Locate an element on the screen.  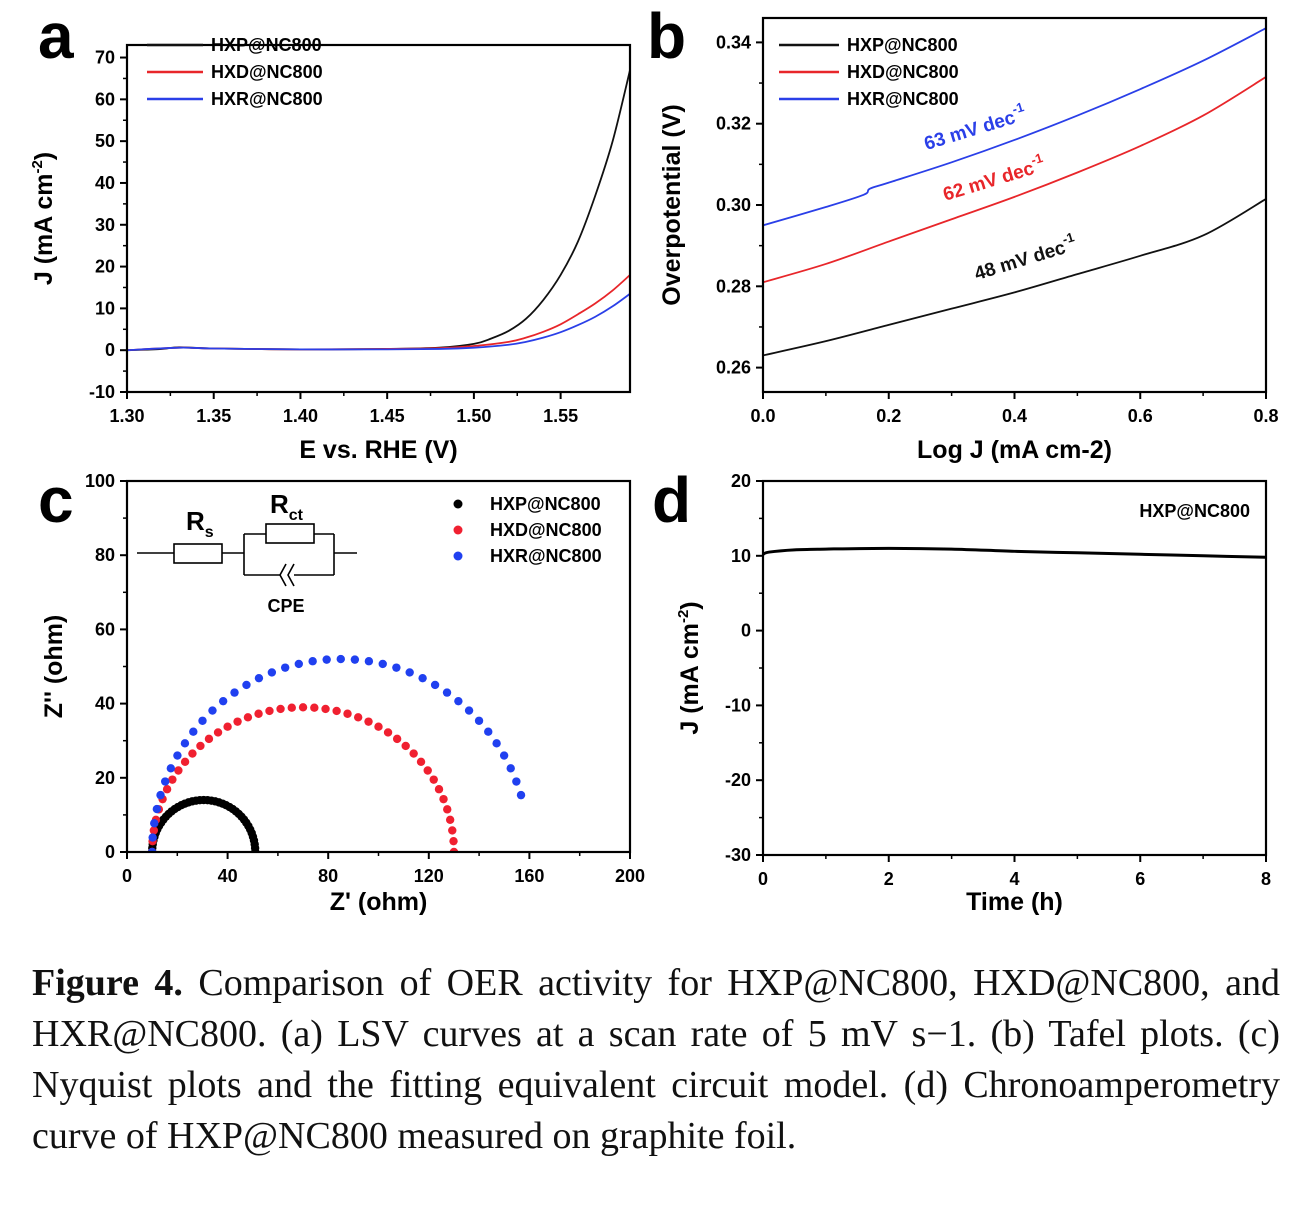
x-tick-label: 0.4 is located at coordinates (1014, 416).